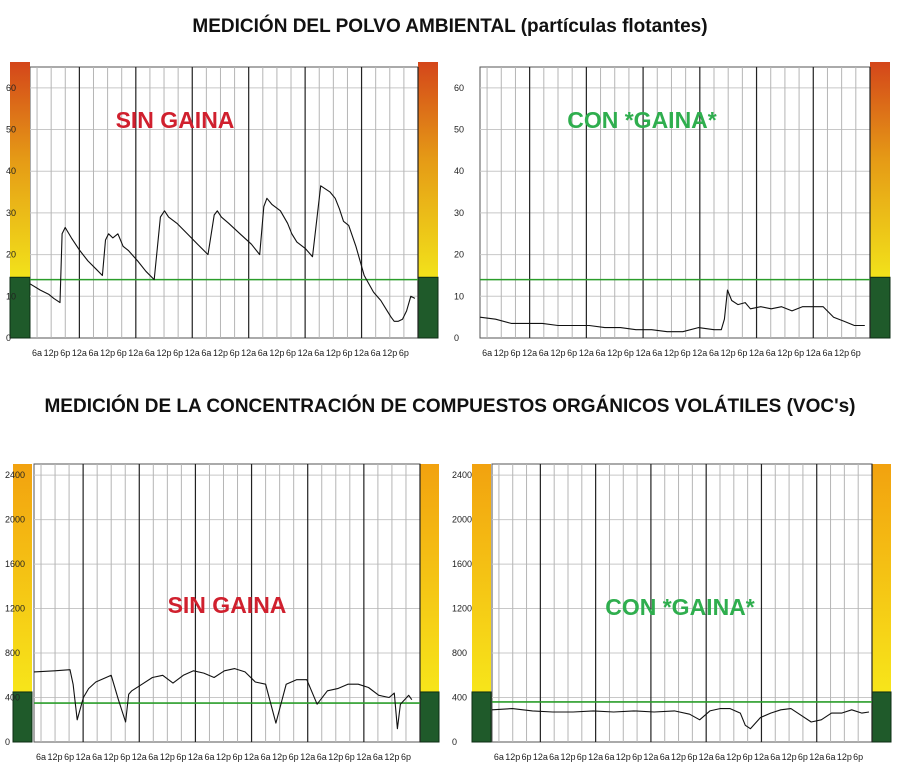 The height and width of the screenshot is (777, 900). What do you see at coordinates (22, 578) in the screenshot?
I see `gradient-bar-left` at bounding box center [22, 578].